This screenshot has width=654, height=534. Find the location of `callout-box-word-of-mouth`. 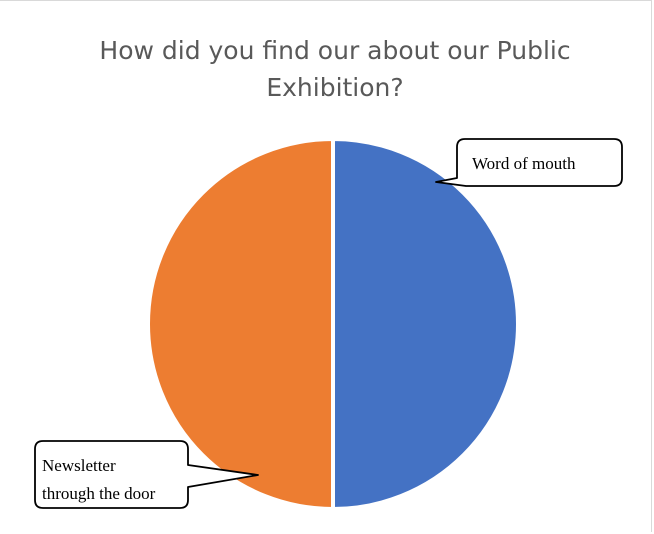

callout-box-word-of-mouth is located at coordinates (529, 162).